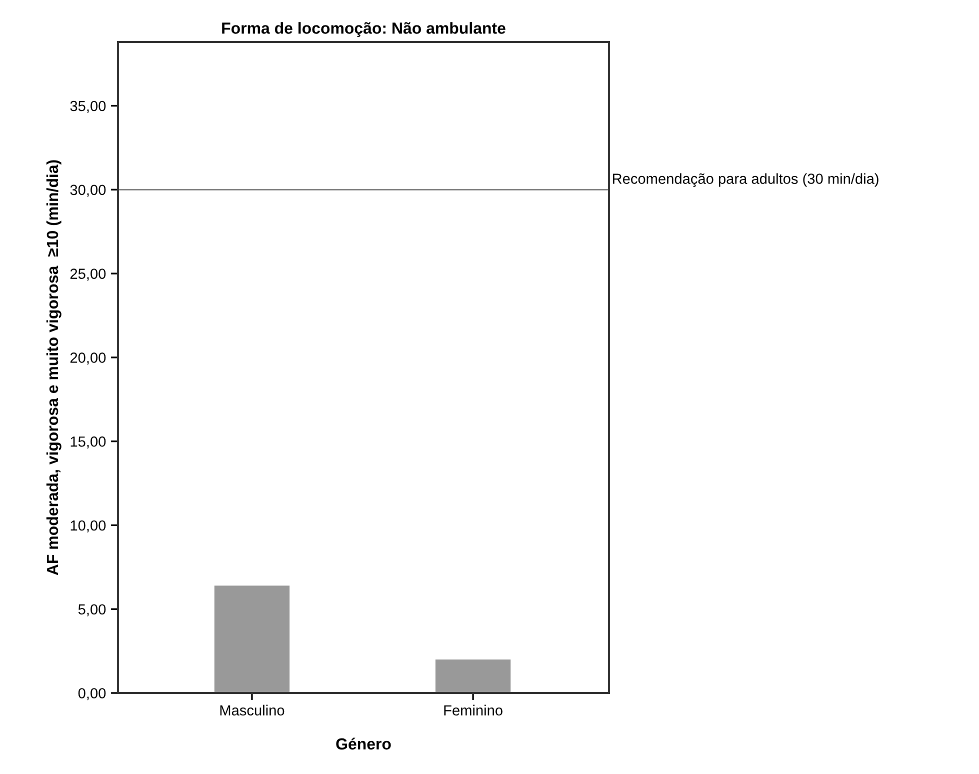 The height and width of the screenshot is (774, 979). Describe the element at coordinates (92, 610) in the screenshot. I see `y-tick-label: 5,00` at that location.